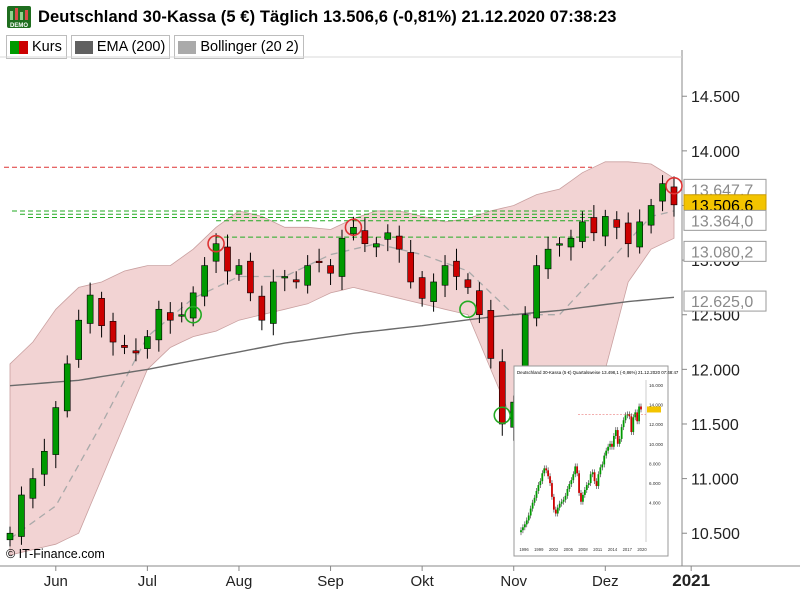 The image size is (800, 600). What do you see at coordinates (691, 580) in the screenshot?
I see `time-tick-label-7: 2021` at bounding box center [691, 580].